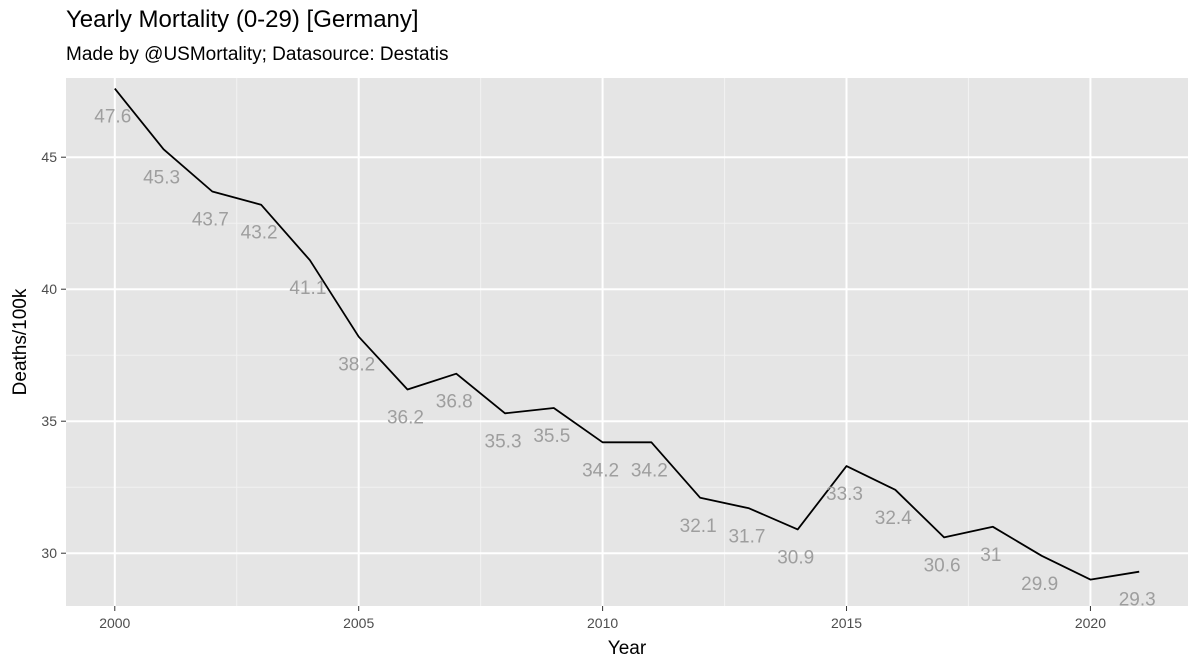  I want to click on y-axis-title: Deaths/100k, so click(20, 341).